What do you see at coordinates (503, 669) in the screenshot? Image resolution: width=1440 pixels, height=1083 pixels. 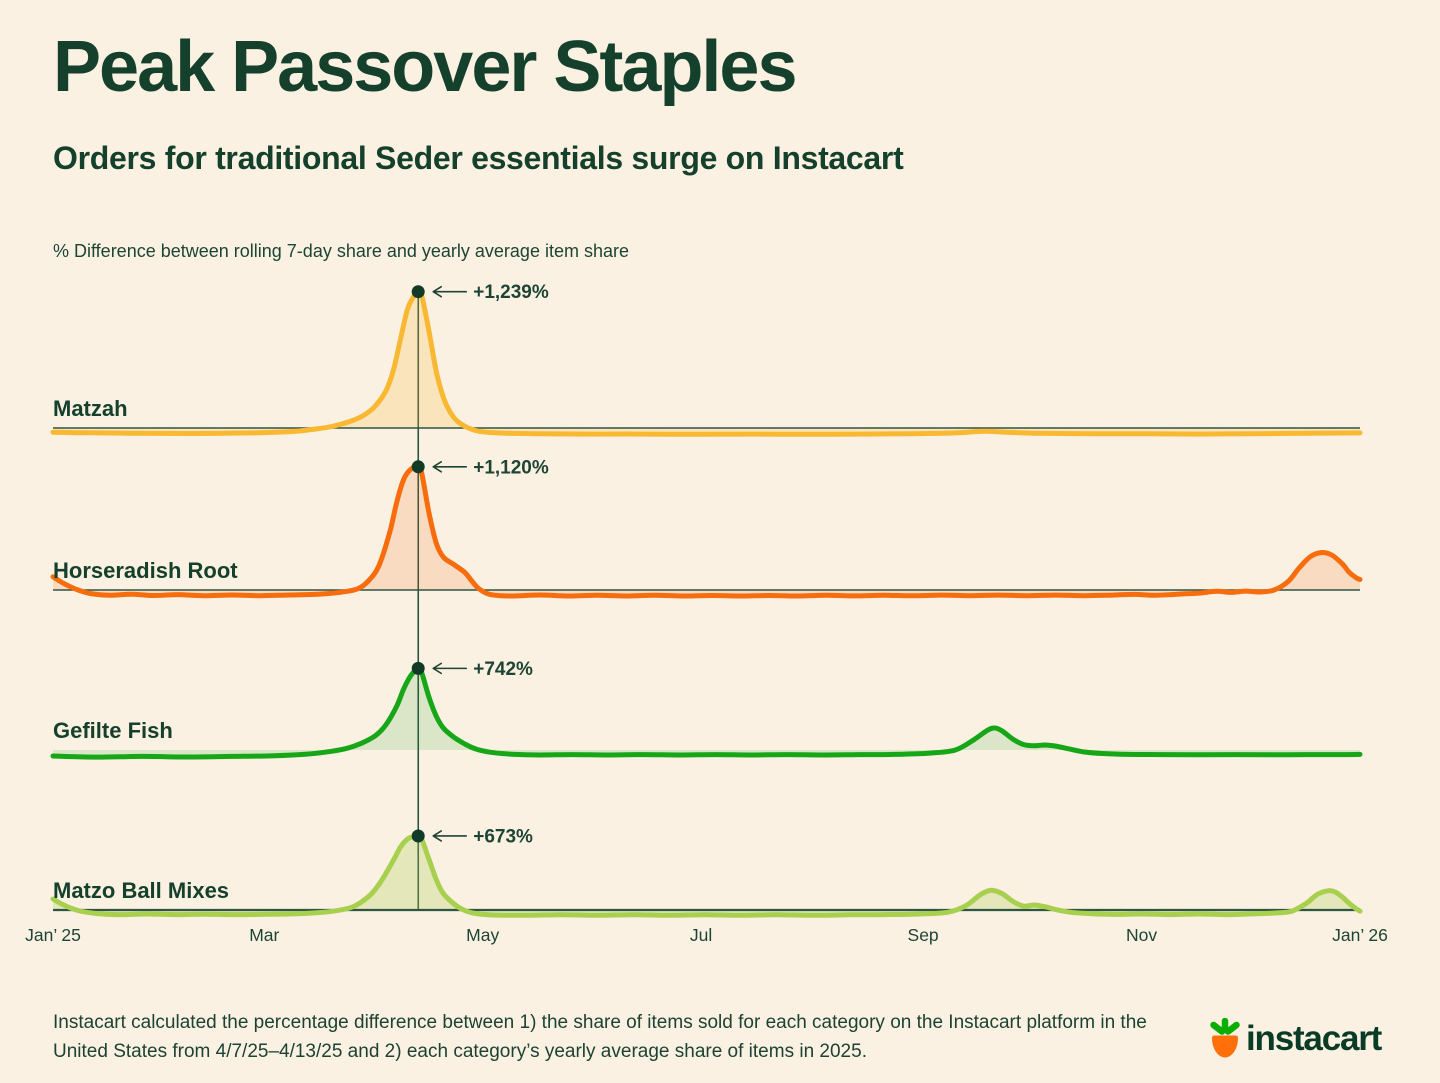 I see `peak-value-label: +742%` at bounding box center [503, 669].